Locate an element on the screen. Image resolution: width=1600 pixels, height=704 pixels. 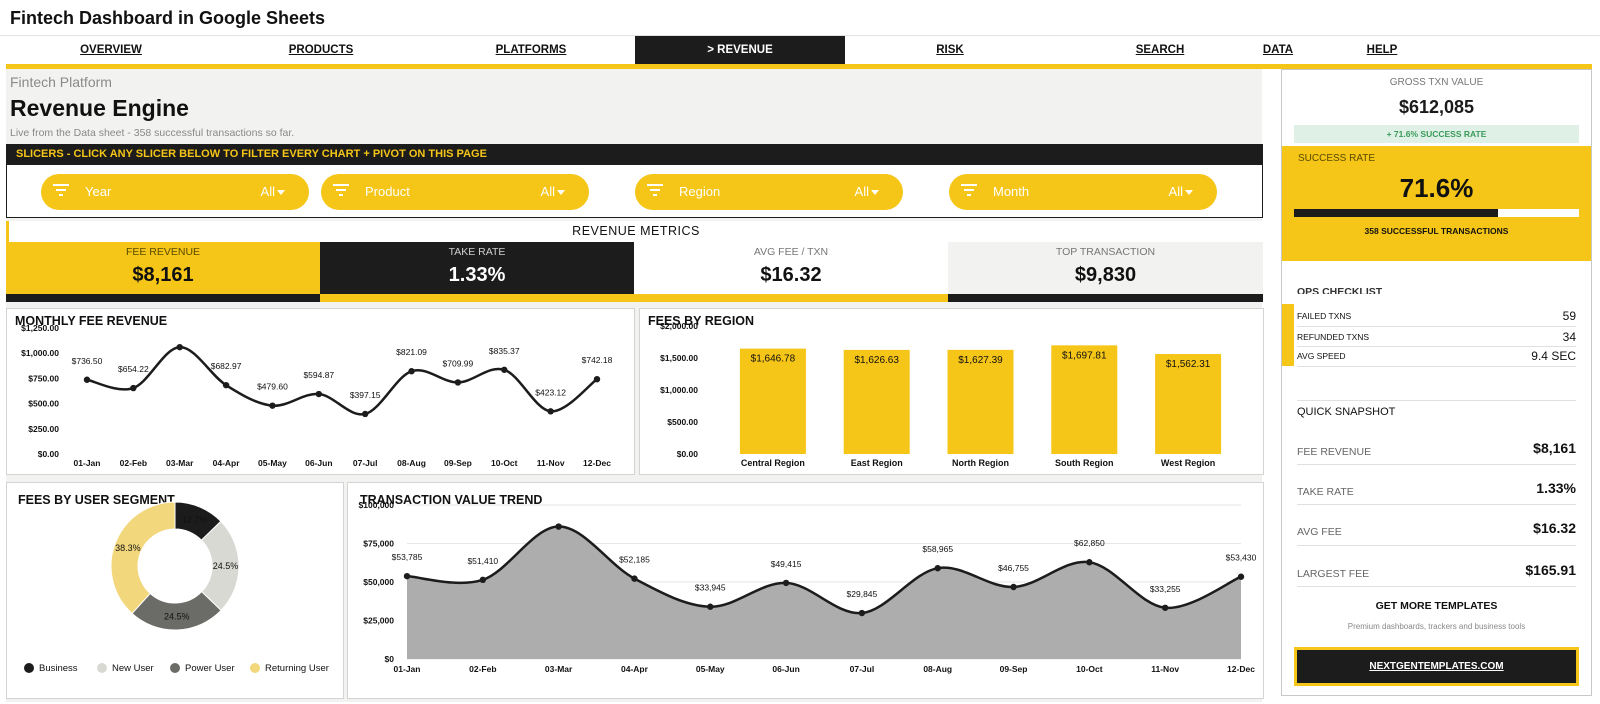
panel-title: MONTHLY FEE REVENUE is located at coordinates (91, 321).